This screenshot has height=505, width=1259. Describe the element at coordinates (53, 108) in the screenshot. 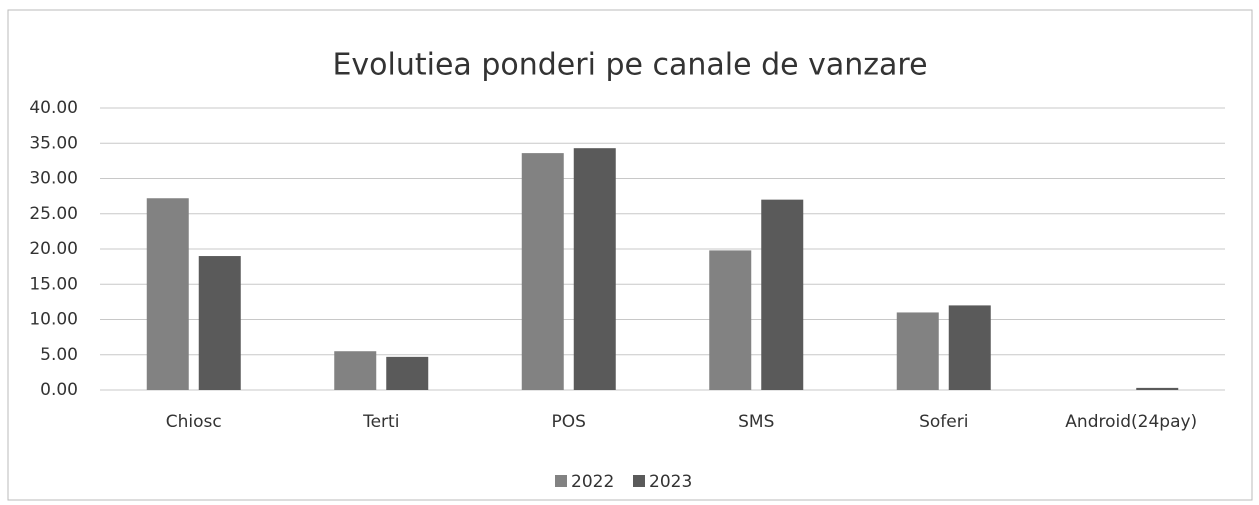

I see `y-tick-label: 40.00` at that location.